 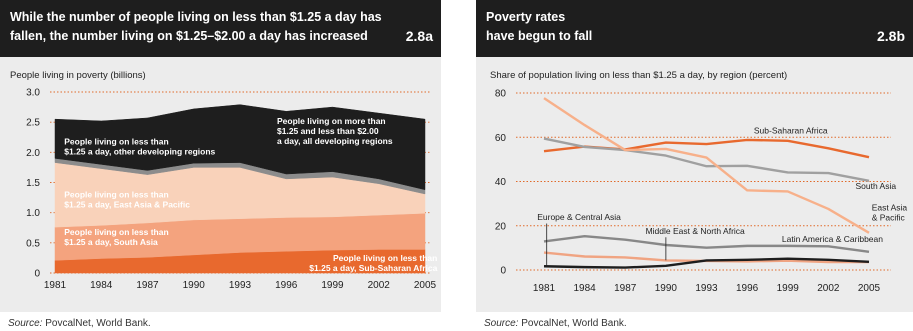 What do you see at coordinates (890, 207) in the screenshot?
I see `series-label-3-line1: East Asia` at bounding box center [890, 207].